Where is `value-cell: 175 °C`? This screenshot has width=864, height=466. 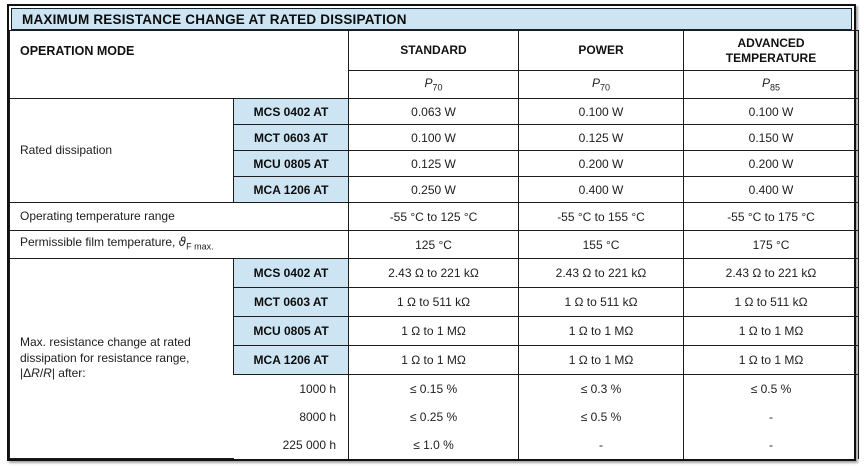 value-cell: 175 °C is located at coordinates (771, 244).